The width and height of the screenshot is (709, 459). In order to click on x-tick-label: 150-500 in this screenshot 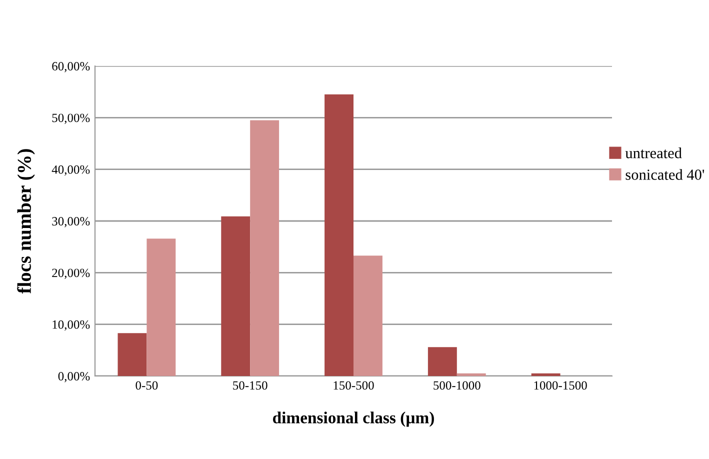, I will do `click(354, 385)`.